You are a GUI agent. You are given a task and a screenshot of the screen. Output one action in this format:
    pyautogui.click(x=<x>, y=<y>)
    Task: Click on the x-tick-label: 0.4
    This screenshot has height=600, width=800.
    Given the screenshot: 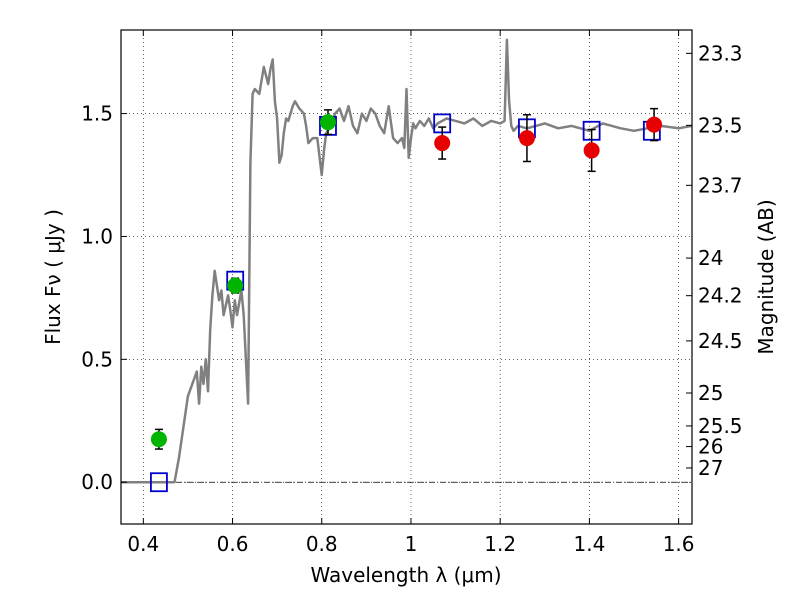 What is the action you would take?
    pyautogui.click(x=143, y=544)
    